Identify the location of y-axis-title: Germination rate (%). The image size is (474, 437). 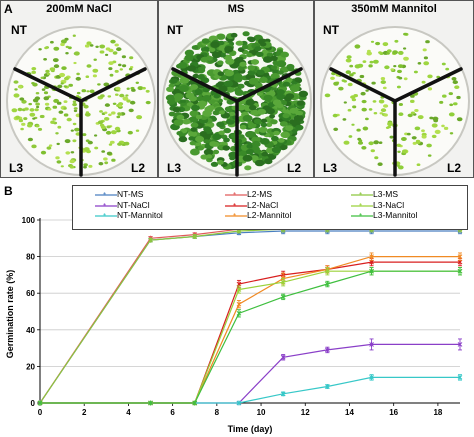
(10, 314).